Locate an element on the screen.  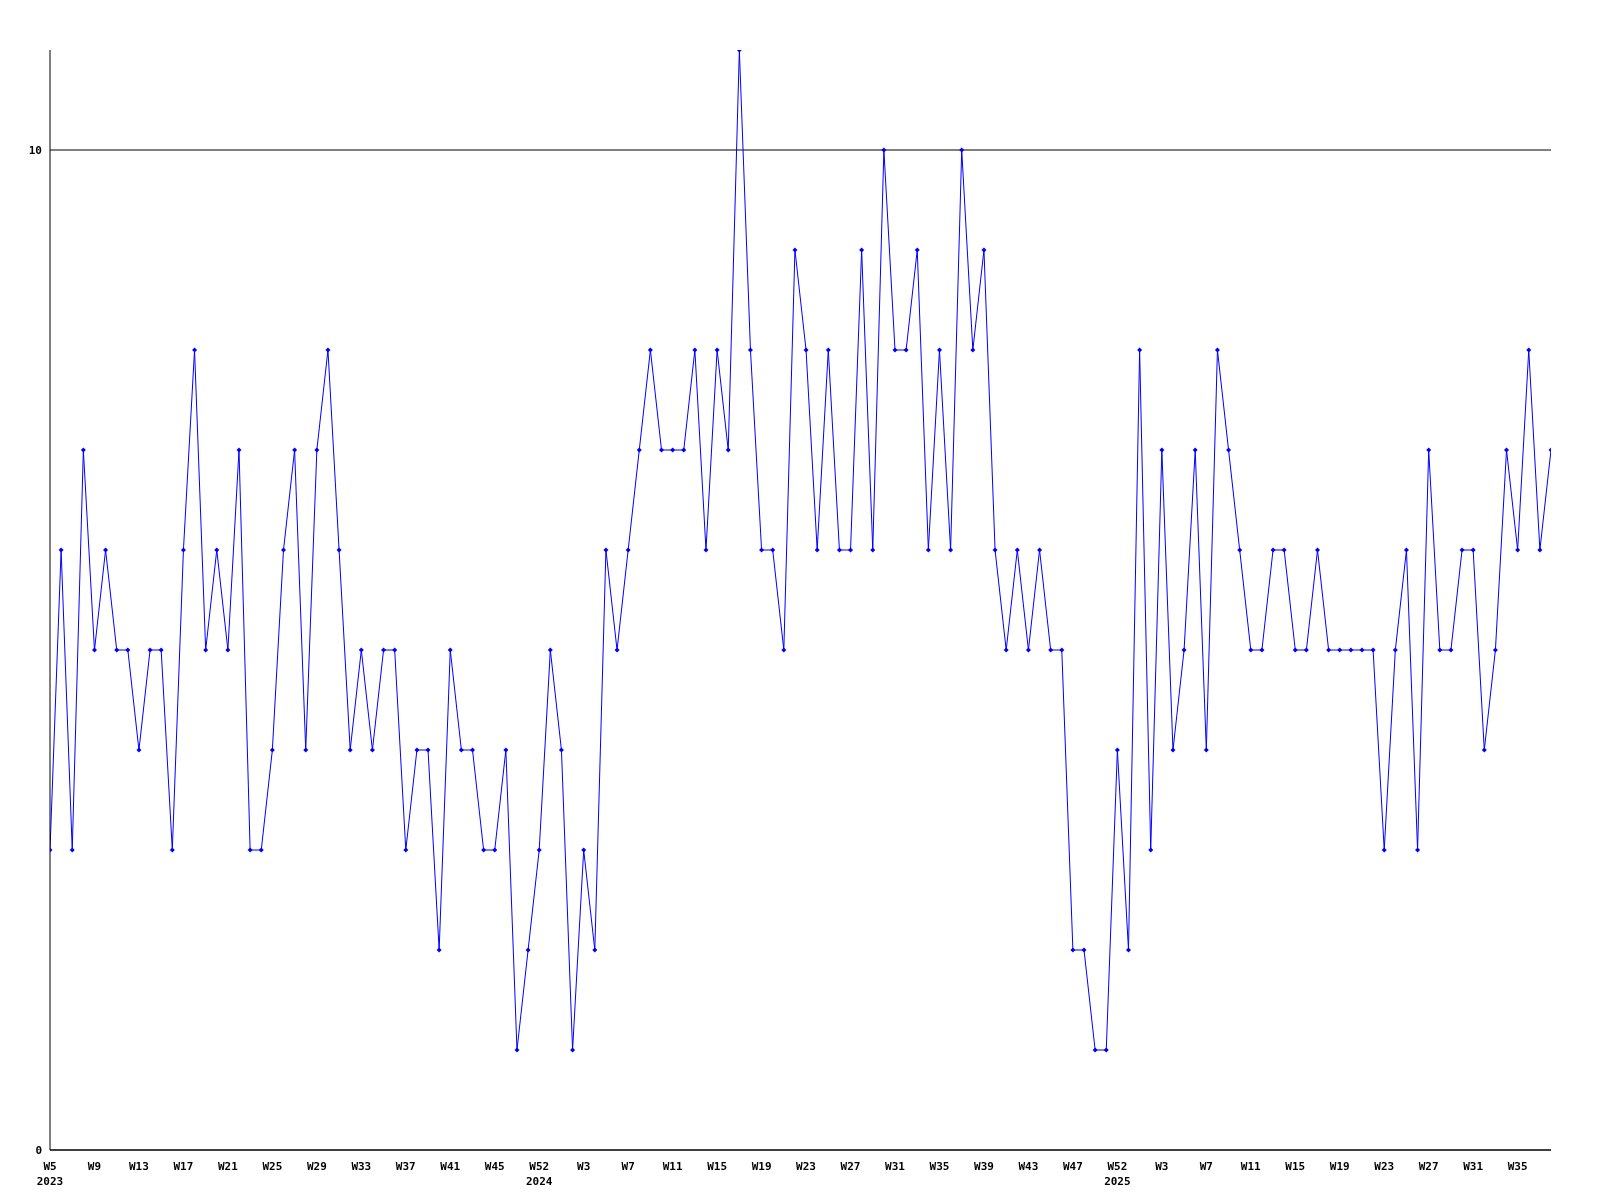
x-tick-label: W45 is located at coordinates (494, 1166).